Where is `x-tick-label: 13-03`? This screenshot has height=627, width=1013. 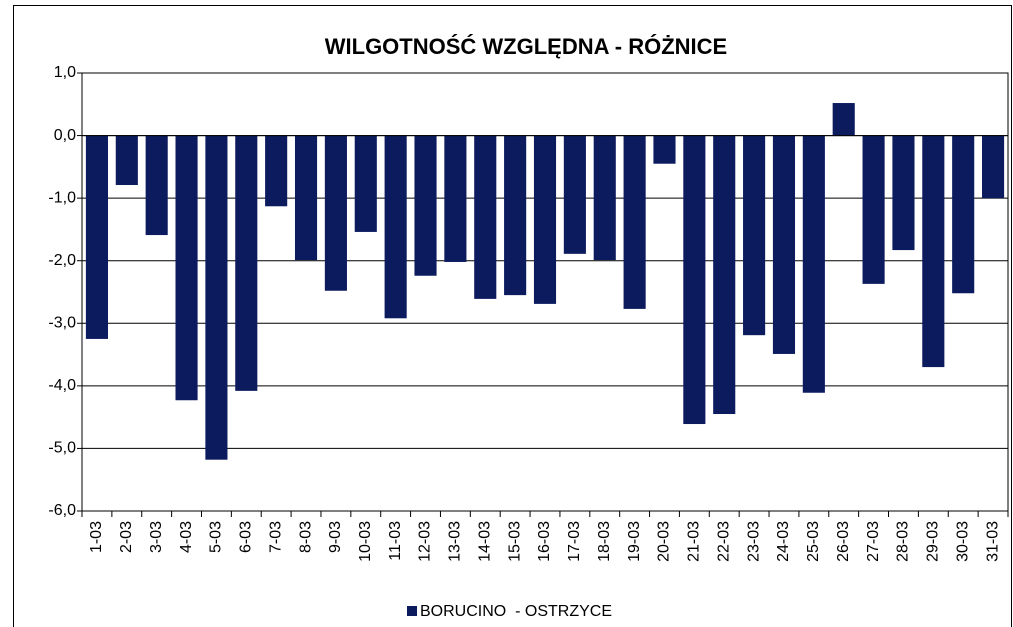 x-tick-label: 13-03 is located at coordinates (455, 541).